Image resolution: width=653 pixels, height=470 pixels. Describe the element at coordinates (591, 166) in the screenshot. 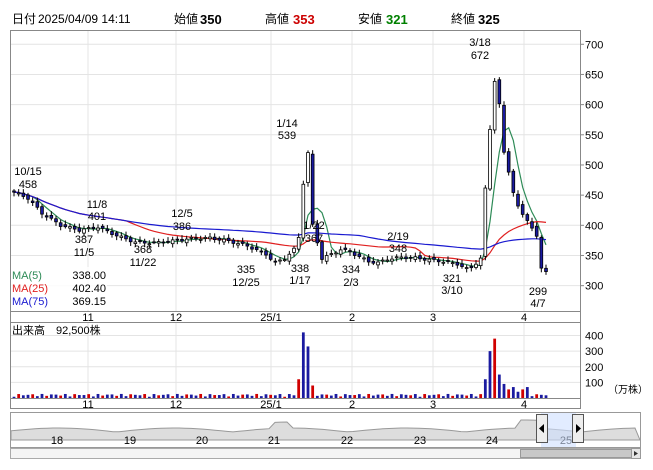

I see `price-y-axis: 700 650 600 550 500 450 400 350 300` at that location.